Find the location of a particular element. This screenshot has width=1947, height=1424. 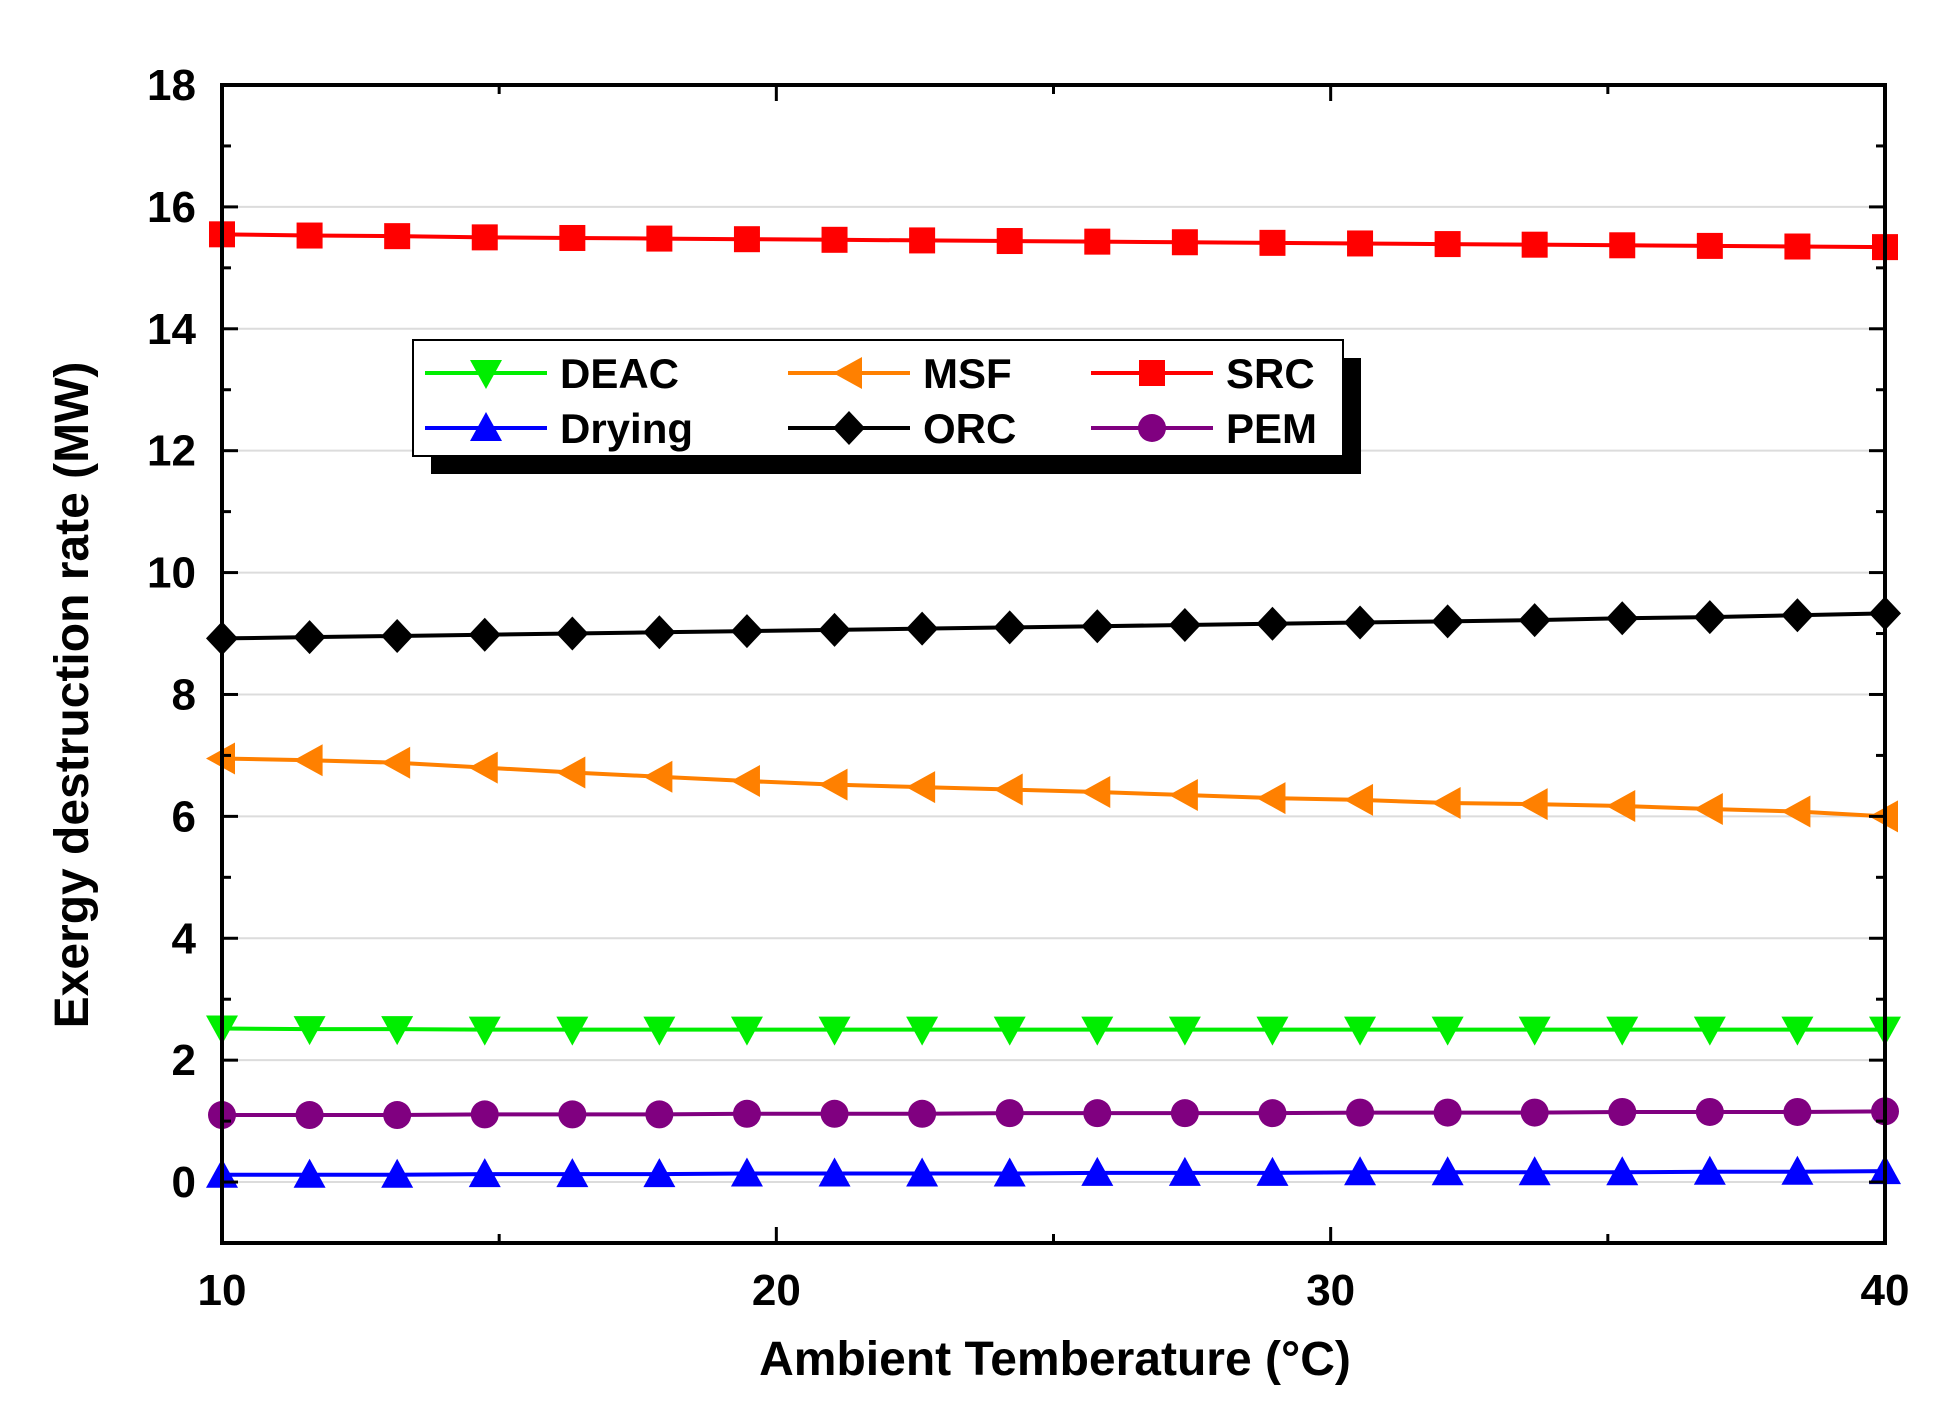

series-deac is located at coordinates (1053, 1030).